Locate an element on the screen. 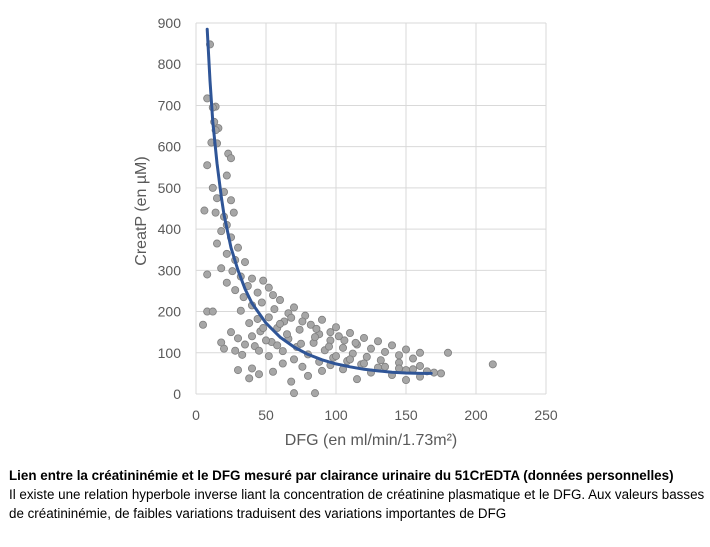 This screenshot has height=547, width=710. x-tick-label: 150 is located at coordinates (406, 415).